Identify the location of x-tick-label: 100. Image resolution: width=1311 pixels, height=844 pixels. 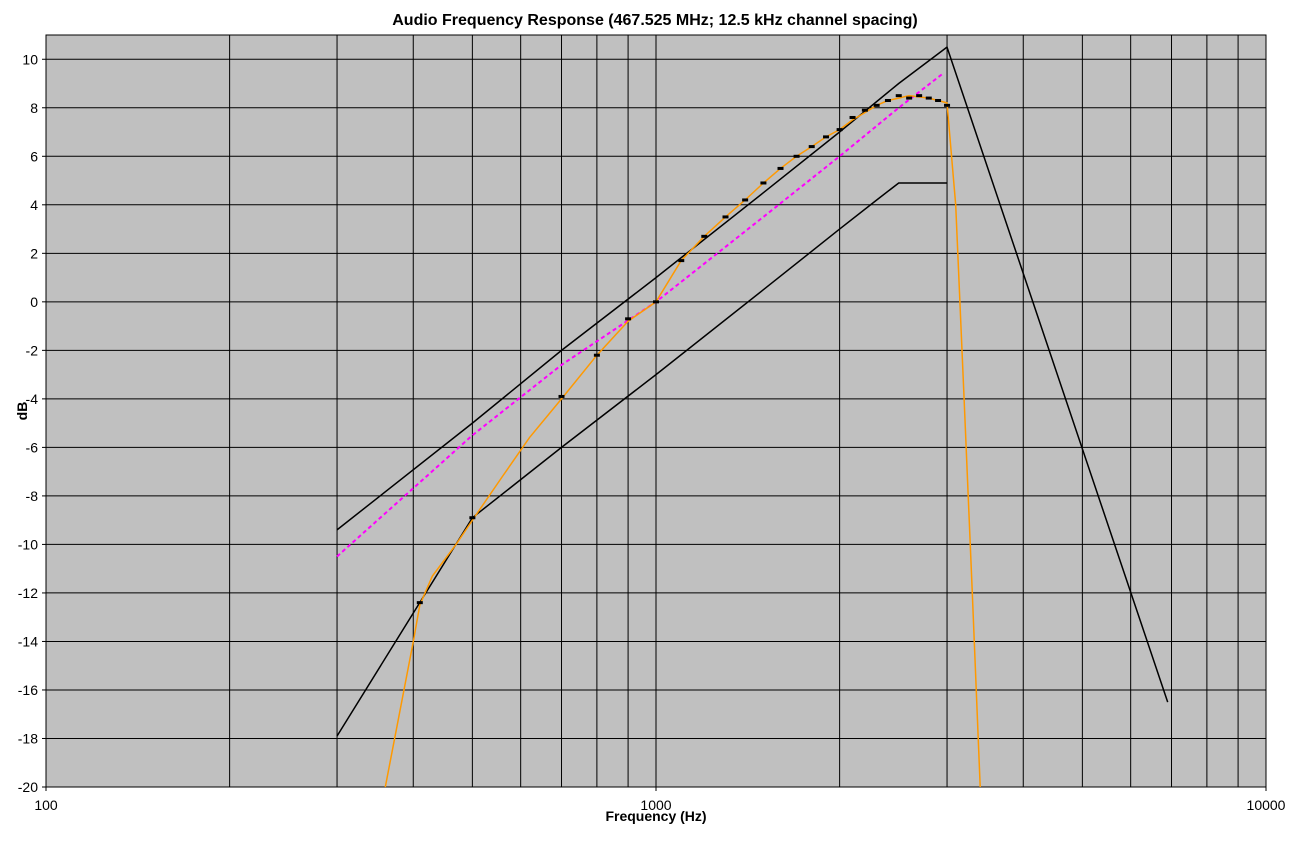
(46, 805).